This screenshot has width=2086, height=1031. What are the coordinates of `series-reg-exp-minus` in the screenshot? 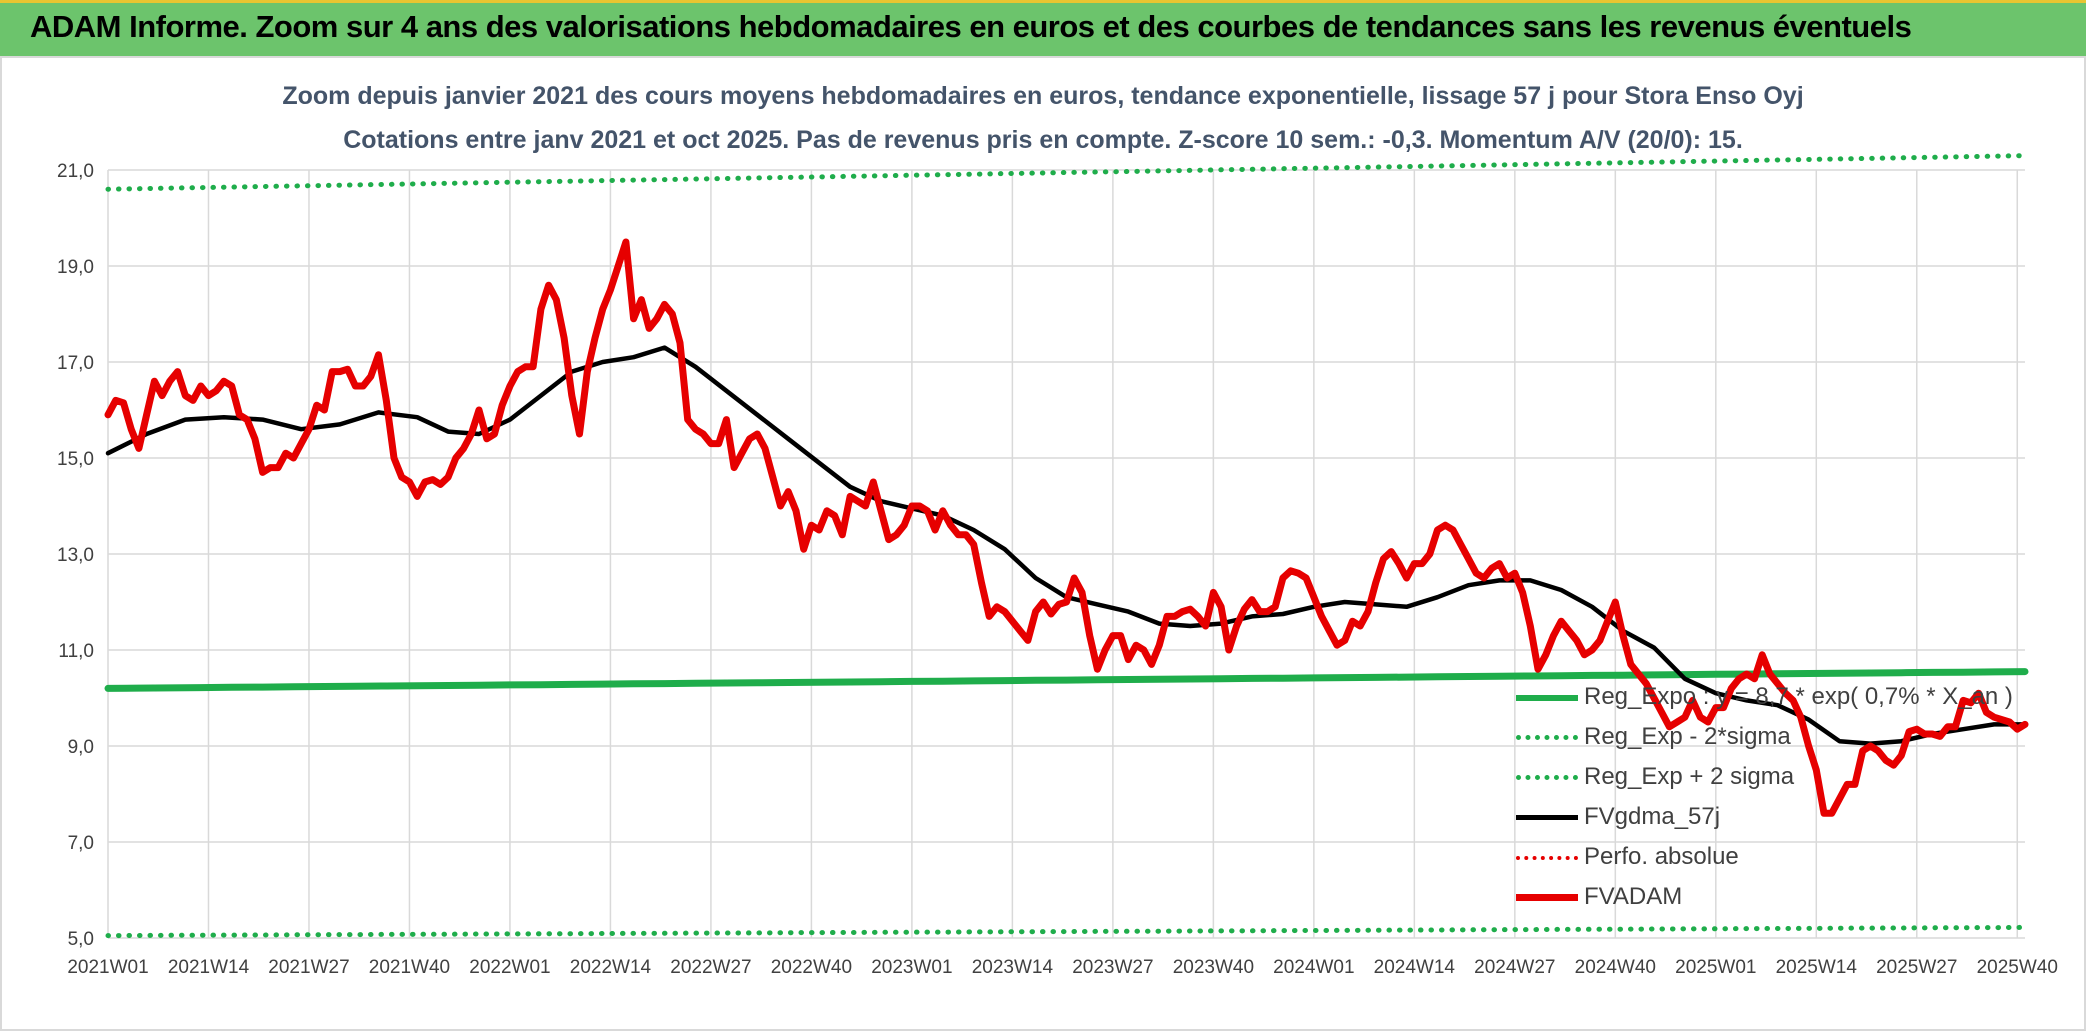 It's located at (1066, 931).